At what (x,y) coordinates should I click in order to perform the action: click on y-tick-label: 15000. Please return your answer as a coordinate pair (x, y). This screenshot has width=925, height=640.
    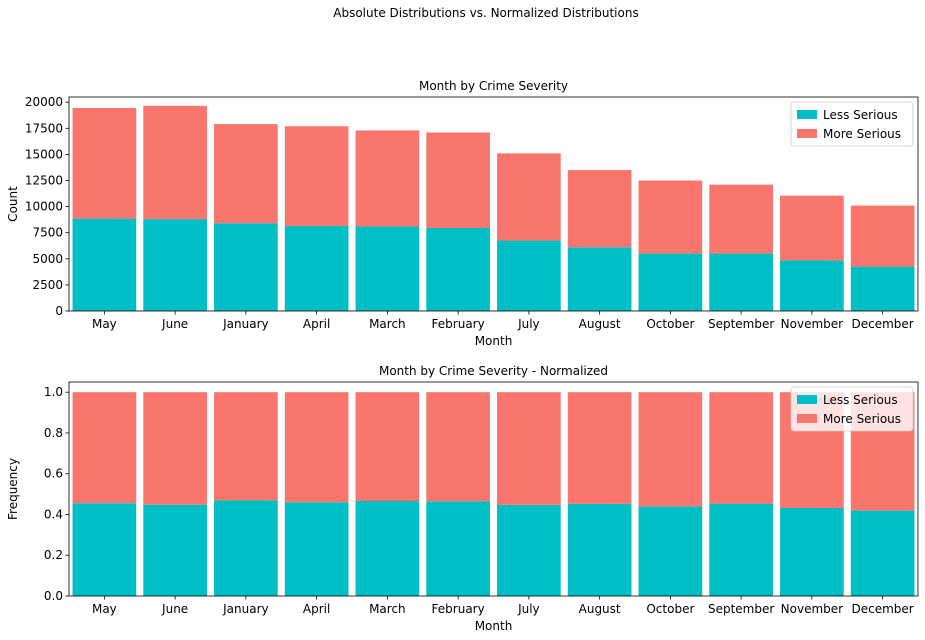
    Looking at the image, I should click on (44, 154).